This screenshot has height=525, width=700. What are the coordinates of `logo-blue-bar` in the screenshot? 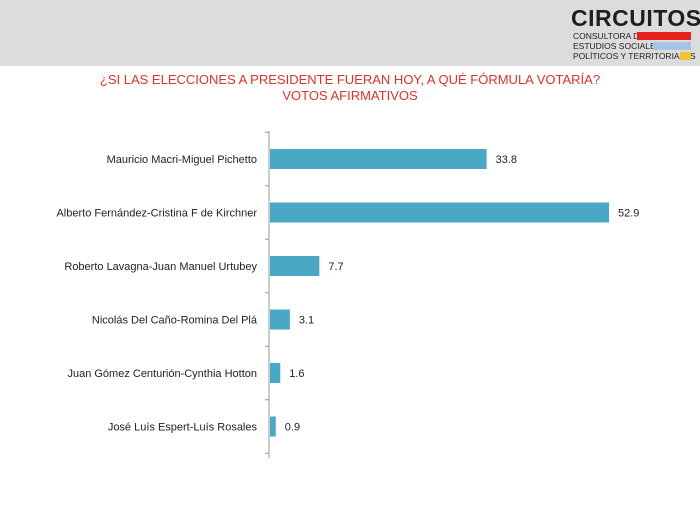 It's located at (672, 46).